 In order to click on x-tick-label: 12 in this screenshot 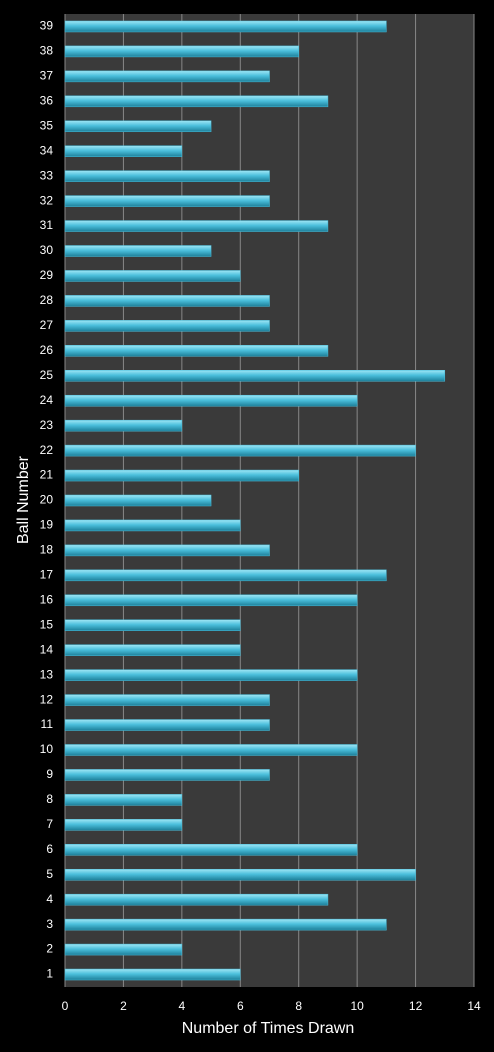, I will do `click(416, 1006)`.